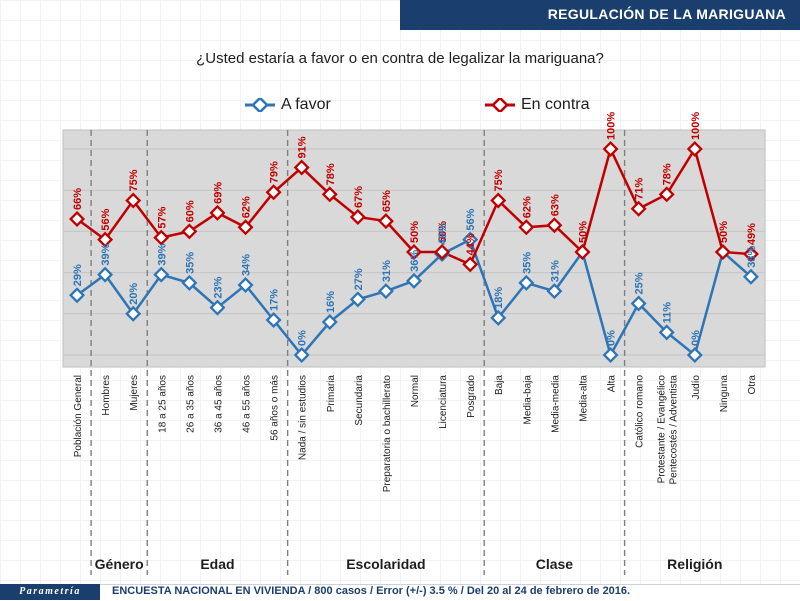  What do you see at coordinates (275, 408) in the screenshot?
I see `category-label: 56 años o más` at bounding box center [275, 408].